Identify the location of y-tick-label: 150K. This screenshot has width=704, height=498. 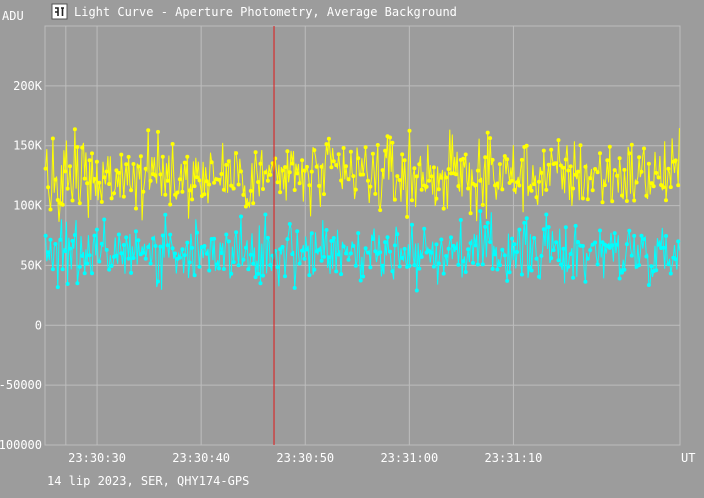
(28, 146).